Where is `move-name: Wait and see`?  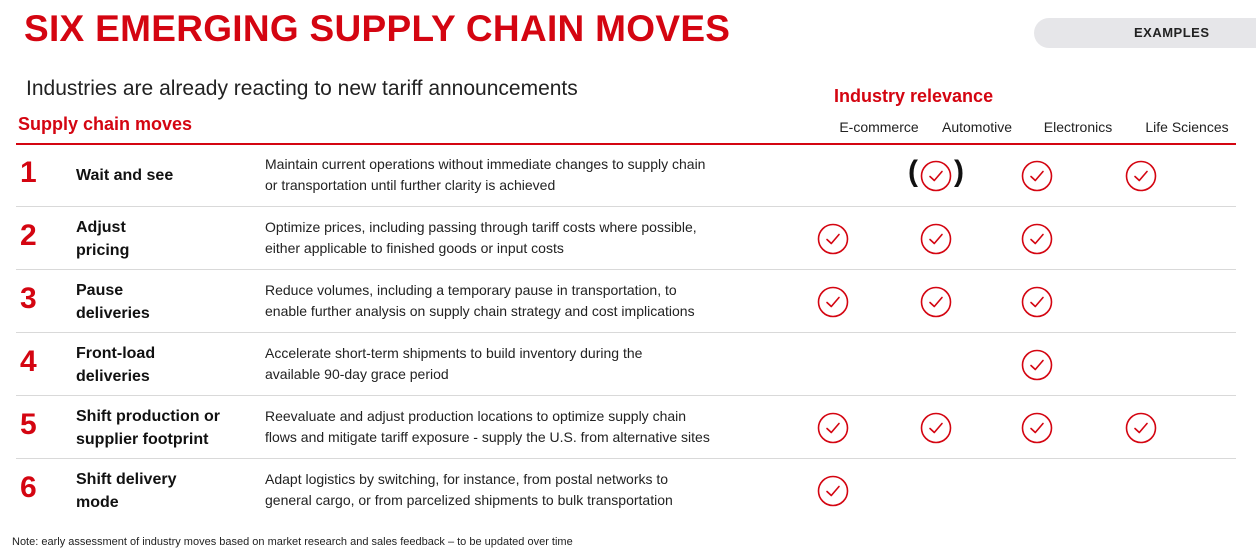 move-name: Wait and see is located at coordinates (163, 175).